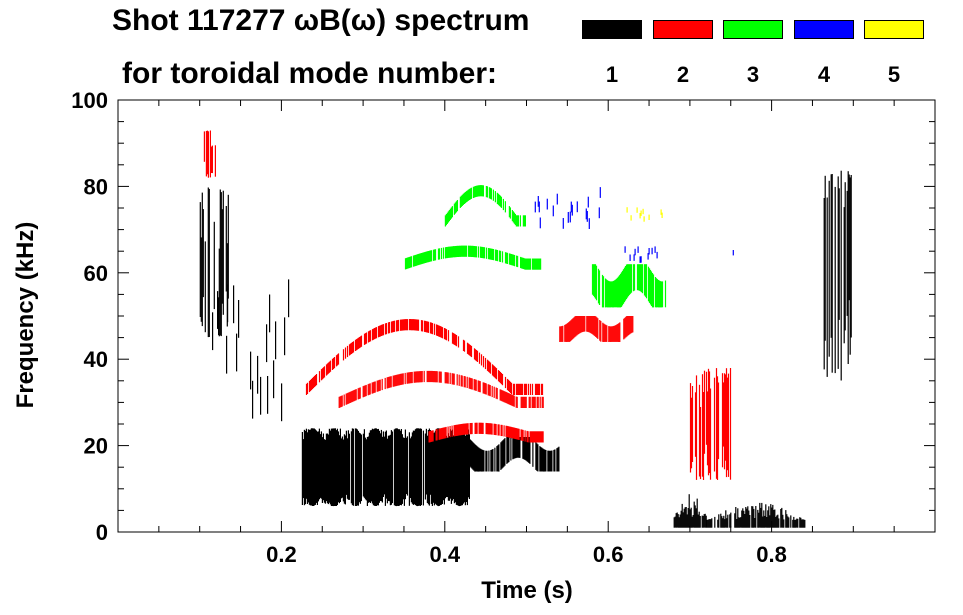 Image resolution: width=963 pixels, height=615 pixels. I want to click on x-tick-label: 0.4, so click(445, 554).